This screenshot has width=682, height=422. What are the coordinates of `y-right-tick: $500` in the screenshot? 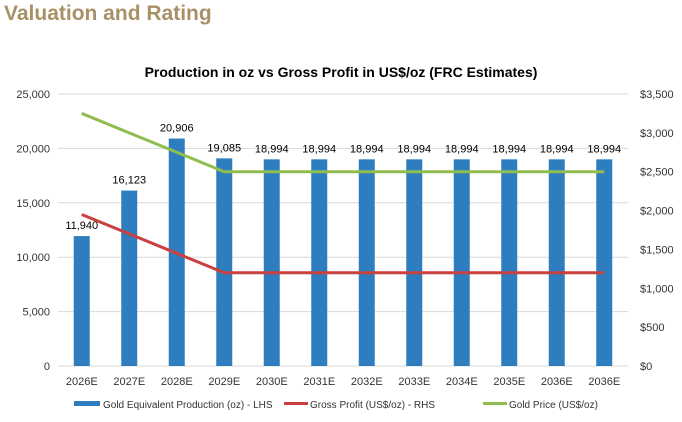 It's located at (652, 328).